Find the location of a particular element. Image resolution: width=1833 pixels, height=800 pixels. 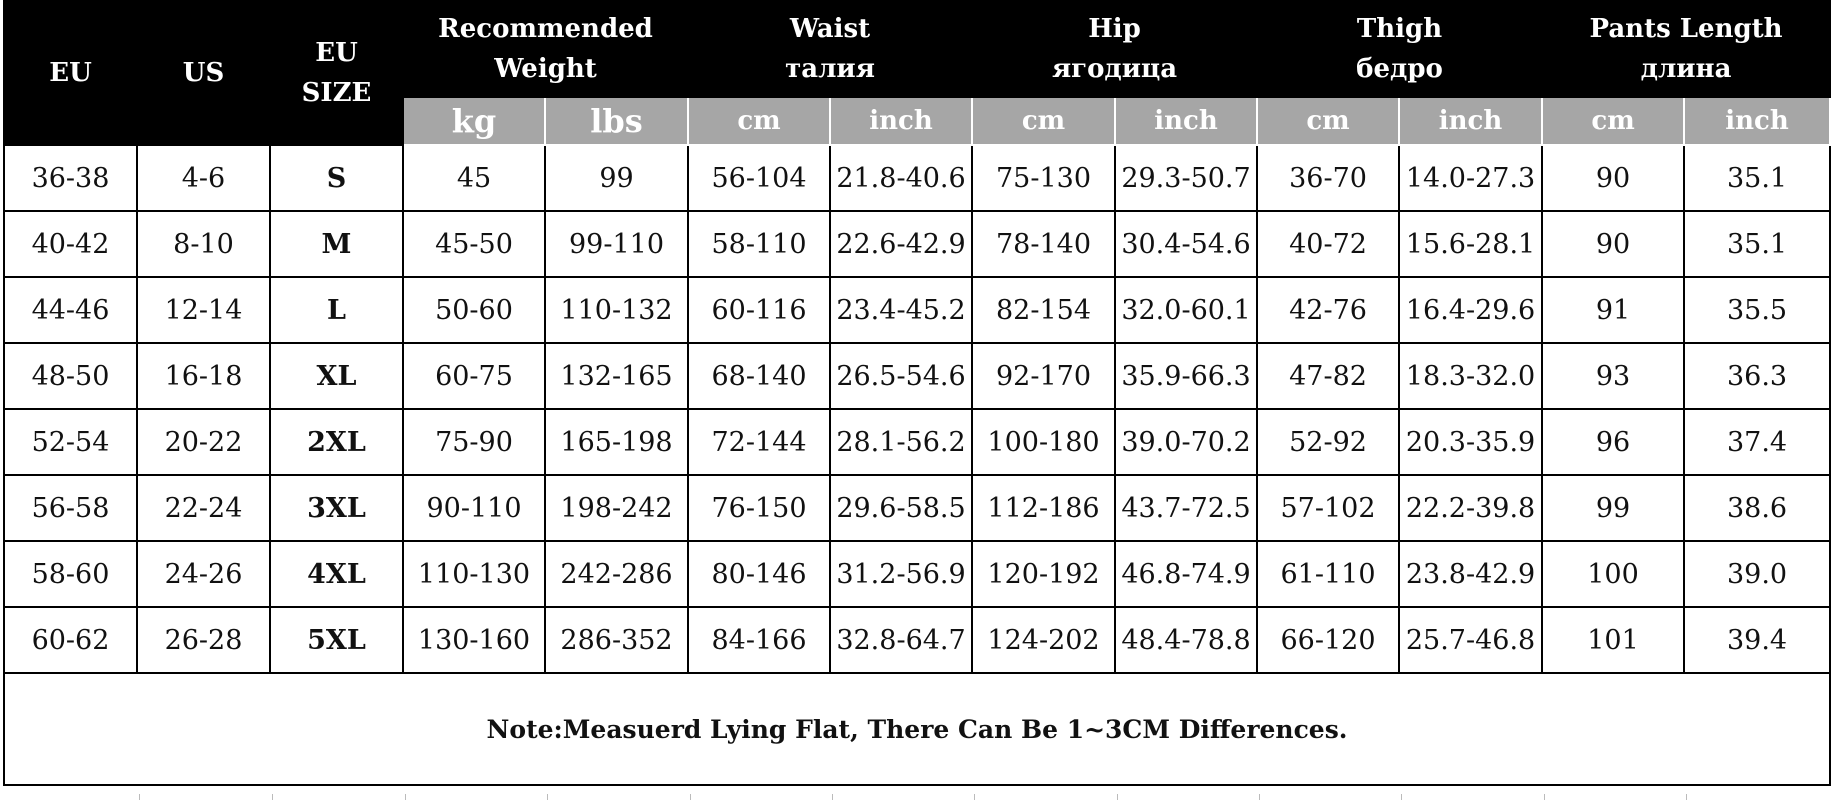

header-eu-size-line2: SIZE is located at coordinates (336, 93).